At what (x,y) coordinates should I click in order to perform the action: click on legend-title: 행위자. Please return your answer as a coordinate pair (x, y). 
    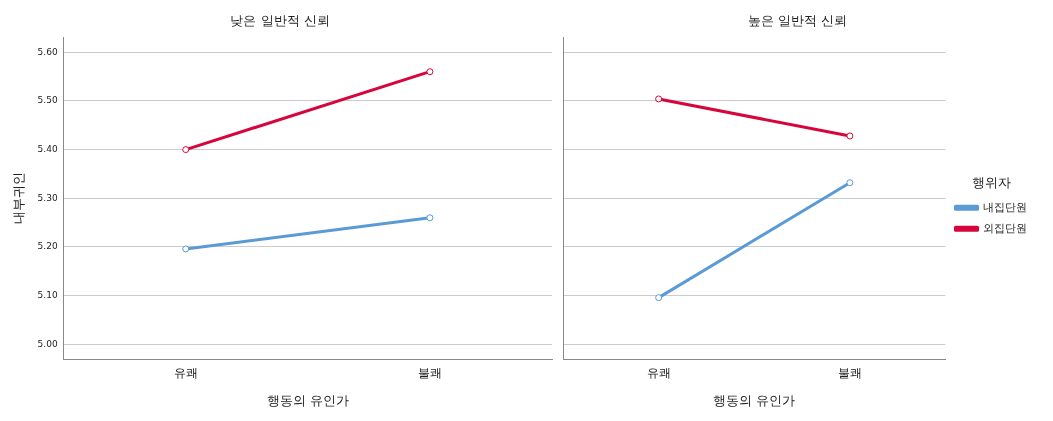
    Looking at the image, I should click on (991, 182).